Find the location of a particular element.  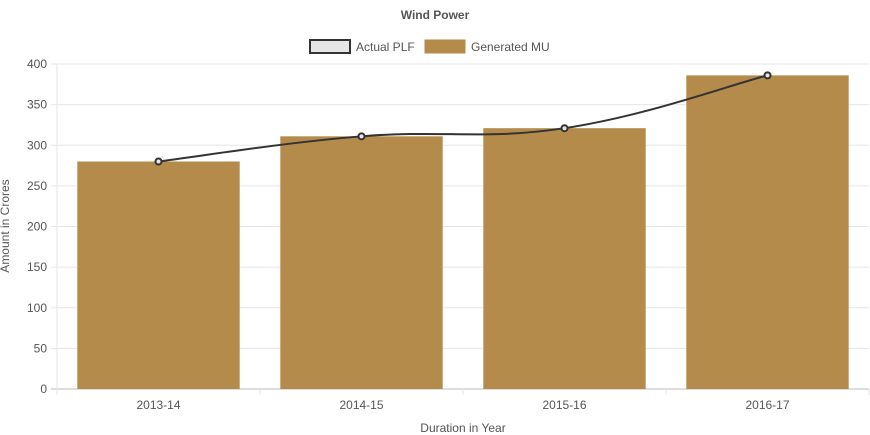

y-tick-label: 300 is located at coordinates (37, 145).